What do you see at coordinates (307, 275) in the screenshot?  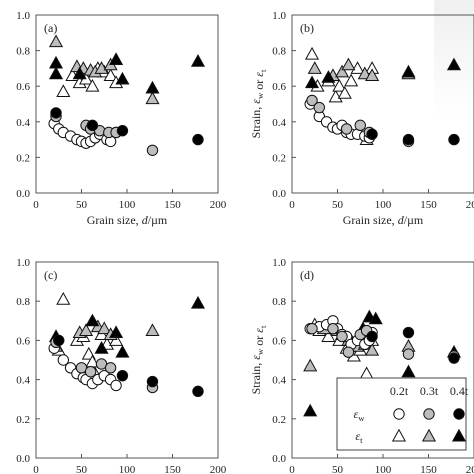 I see `panel-label: (d)` at bounding box center [307, 275].